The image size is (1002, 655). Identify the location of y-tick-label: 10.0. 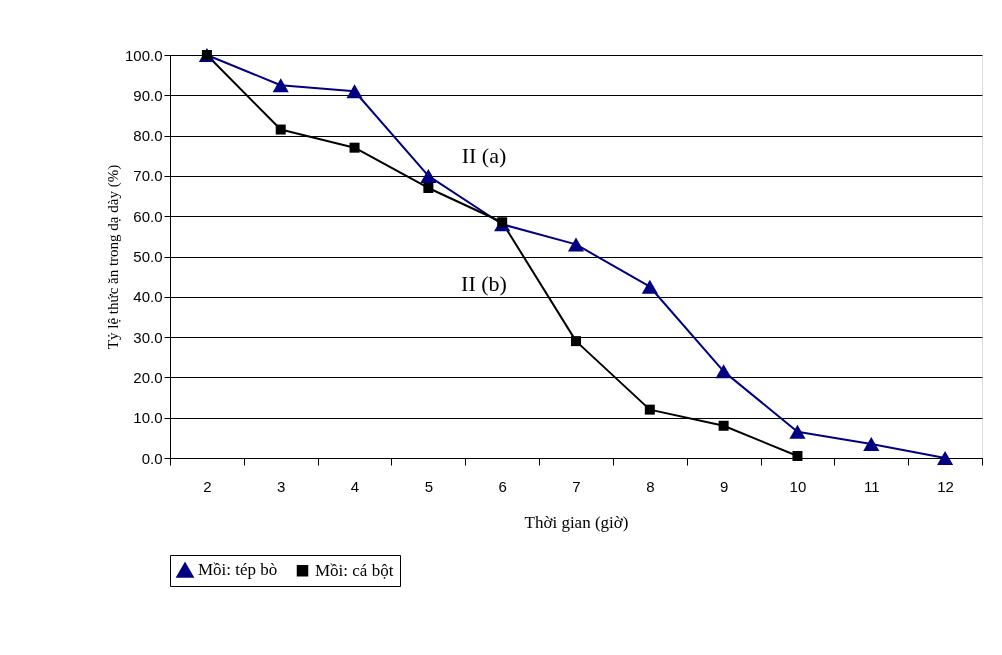
(148, 418).